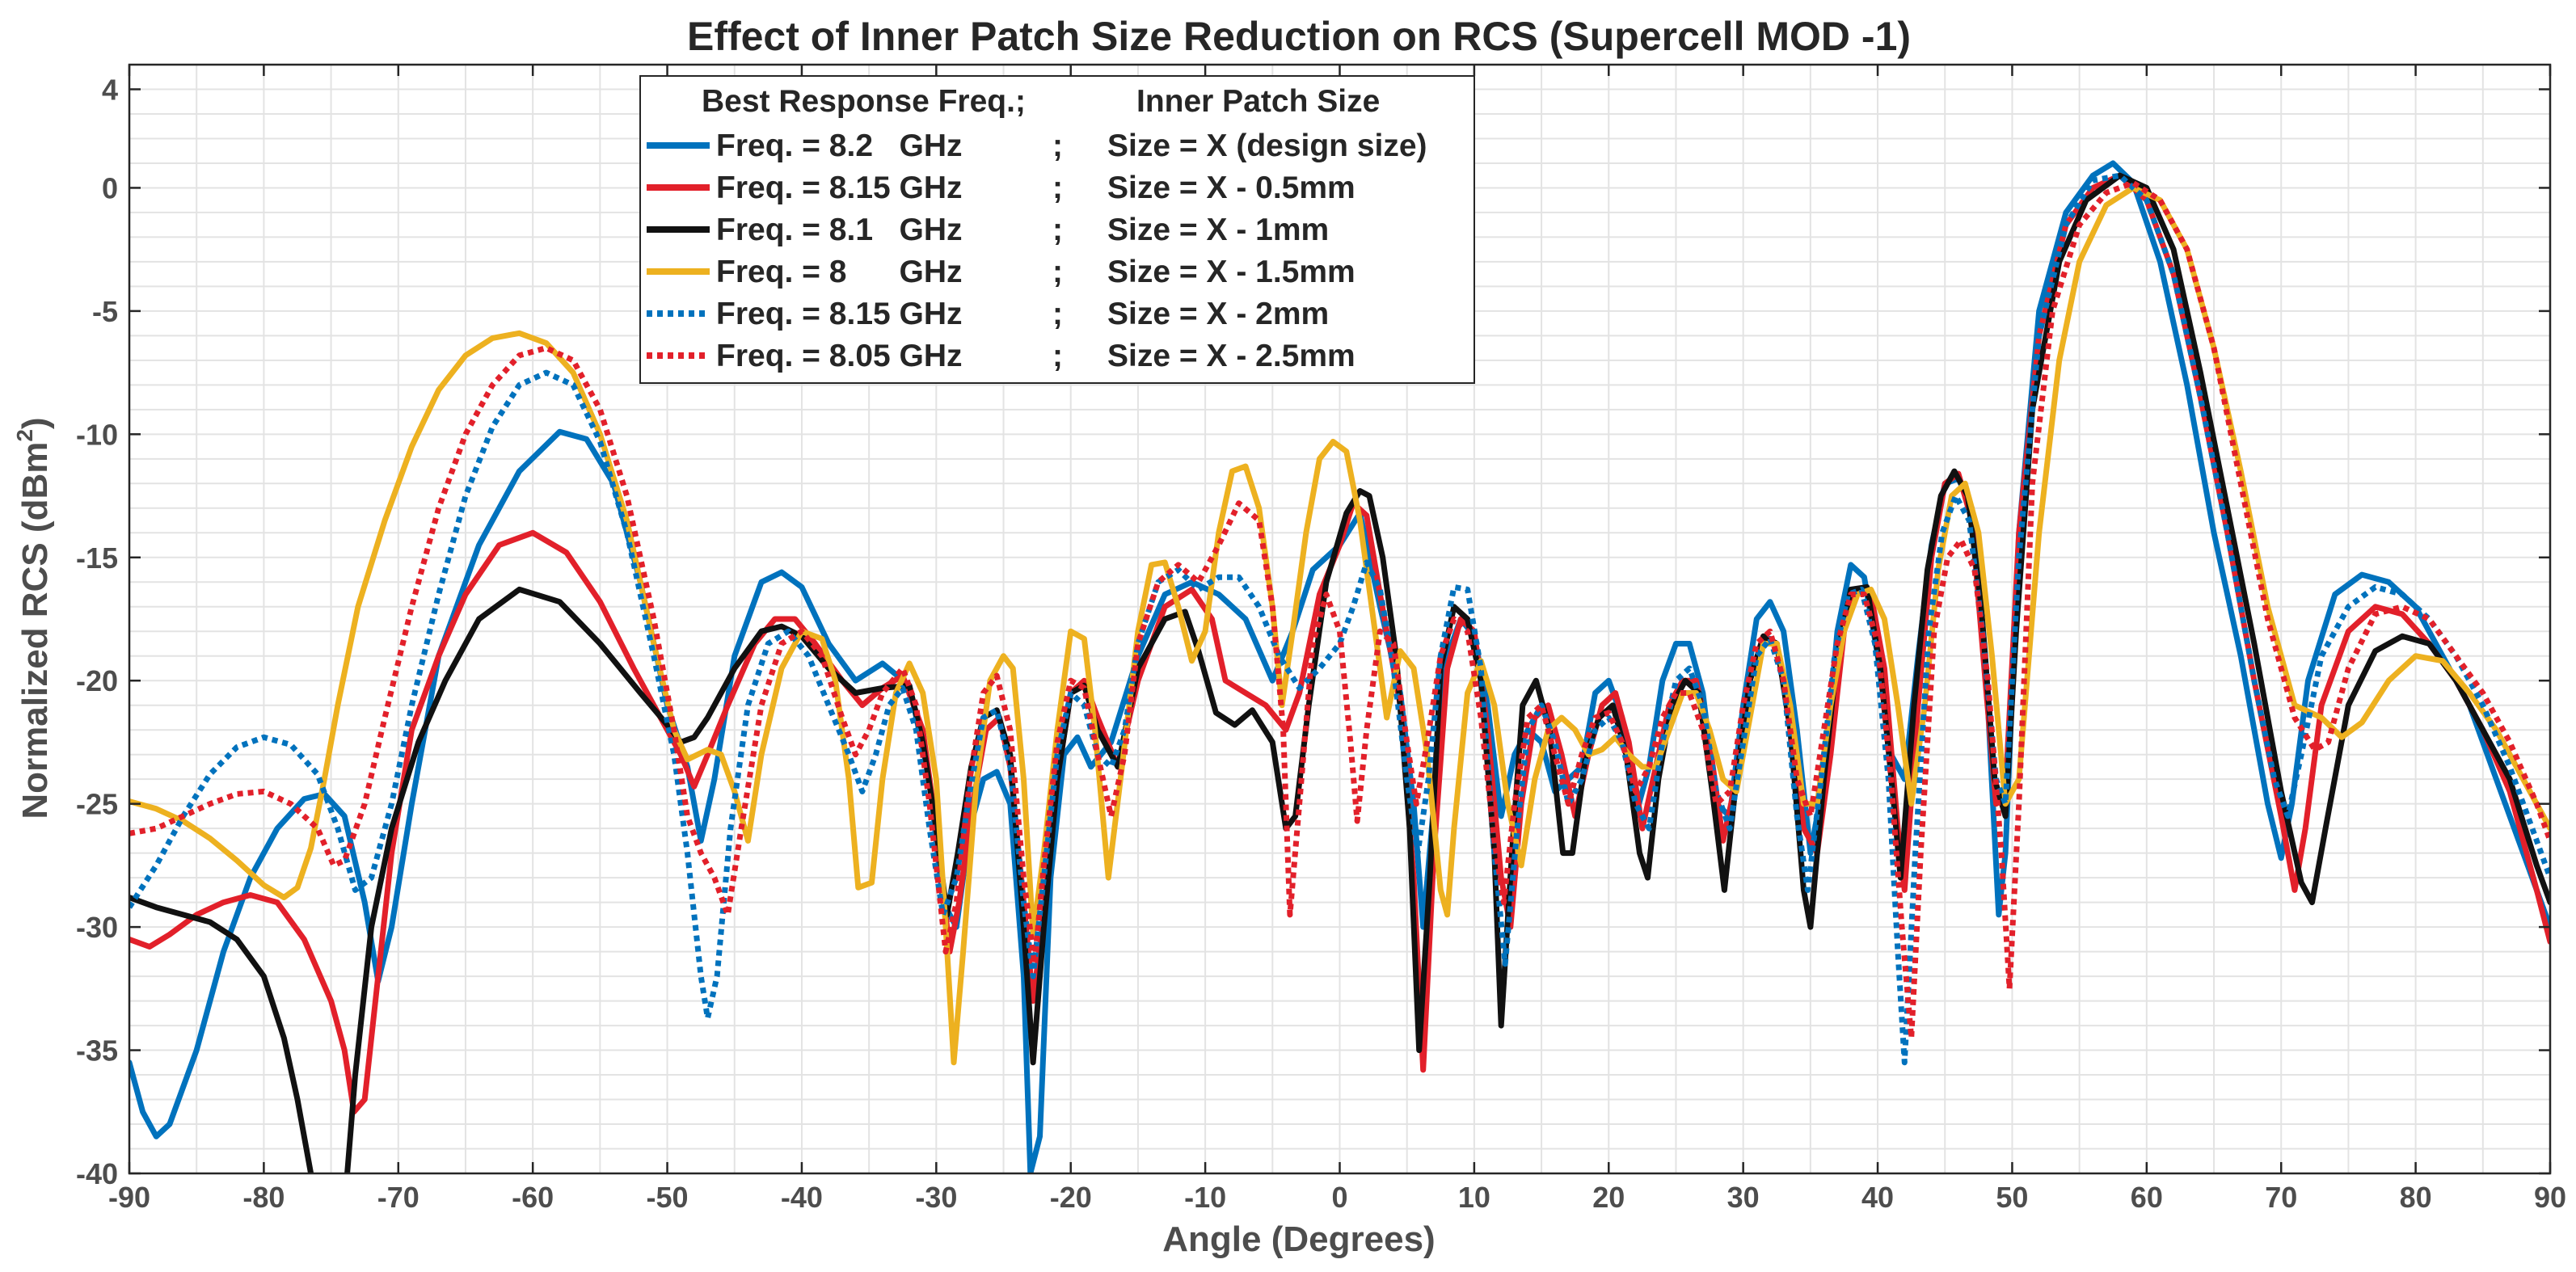  Describe the element at coordinates (2012, 1197) in the screenshot. I see `x-tick-label: 50` at that location.